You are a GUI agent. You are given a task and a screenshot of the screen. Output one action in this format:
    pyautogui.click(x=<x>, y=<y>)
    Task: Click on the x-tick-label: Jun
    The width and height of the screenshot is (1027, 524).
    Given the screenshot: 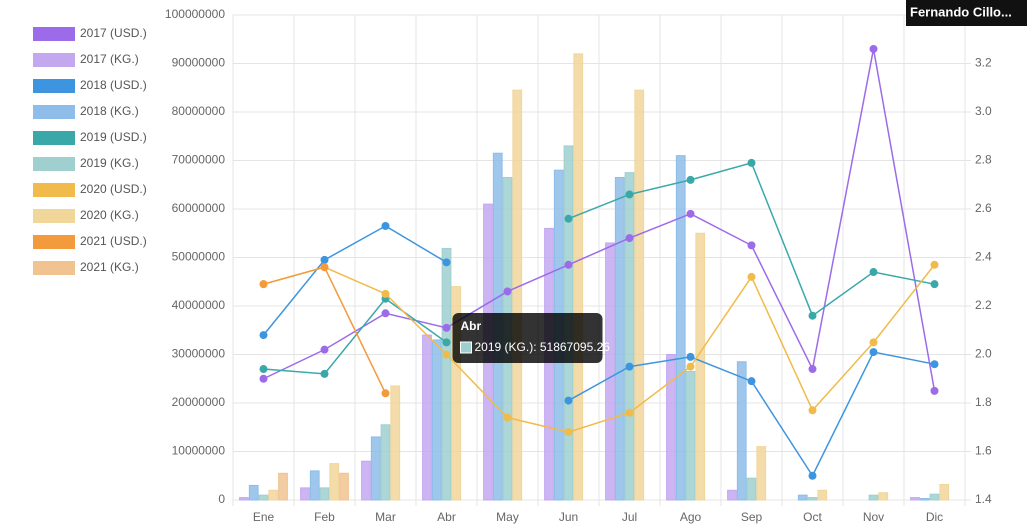 What is the action you would take?
    pyautogui.click(x=568, y=517)
    